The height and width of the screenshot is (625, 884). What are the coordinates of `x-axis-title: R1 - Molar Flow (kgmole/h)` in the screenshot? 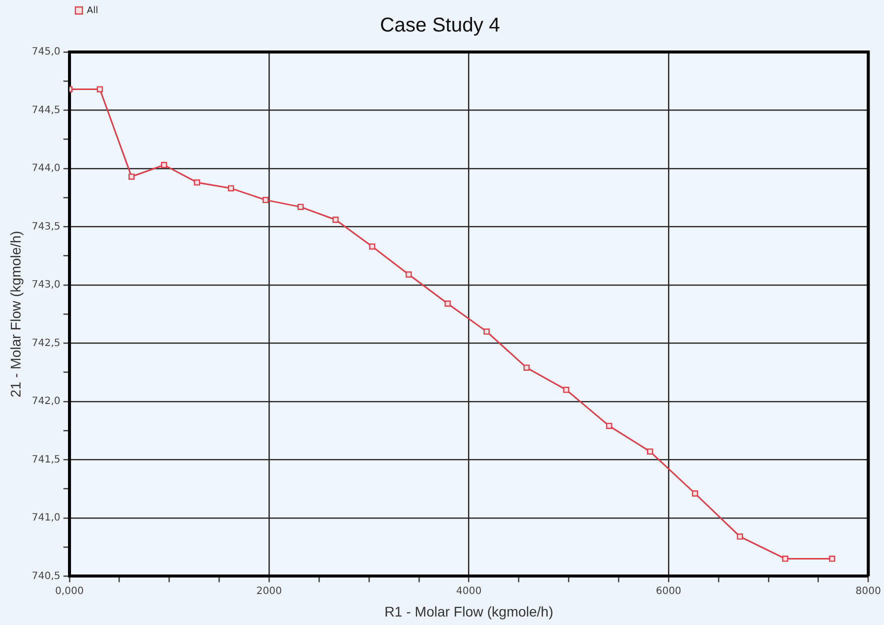 It's located at (469, 611).